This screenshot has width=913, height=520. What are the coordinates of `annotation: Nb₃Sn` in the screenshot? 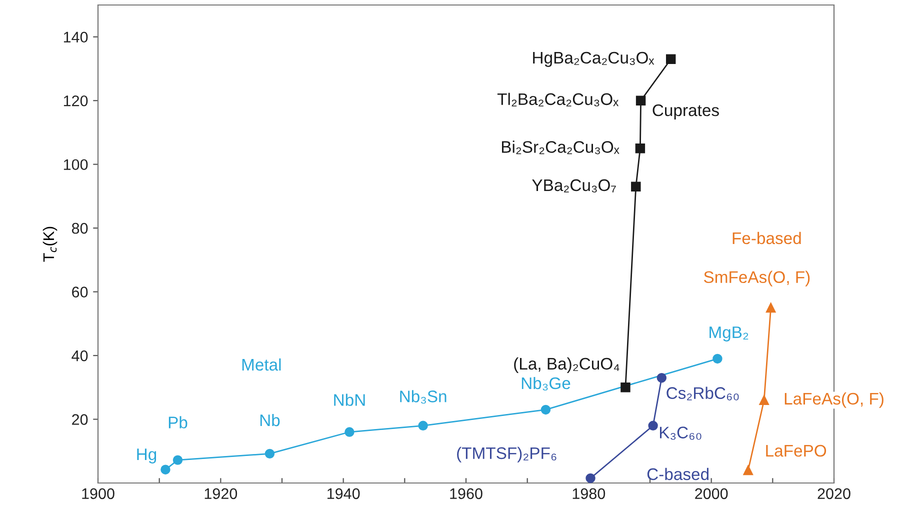 It's located at (423, 397).